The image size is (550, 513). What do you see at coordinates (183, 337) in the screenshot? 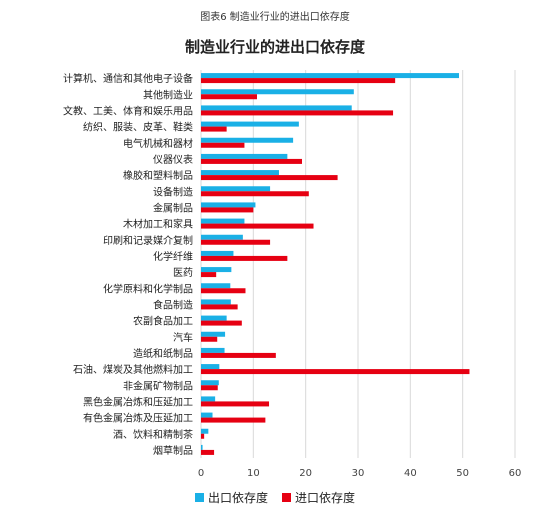
I see `category-label: 汽车` at bounding box center [183, 337].